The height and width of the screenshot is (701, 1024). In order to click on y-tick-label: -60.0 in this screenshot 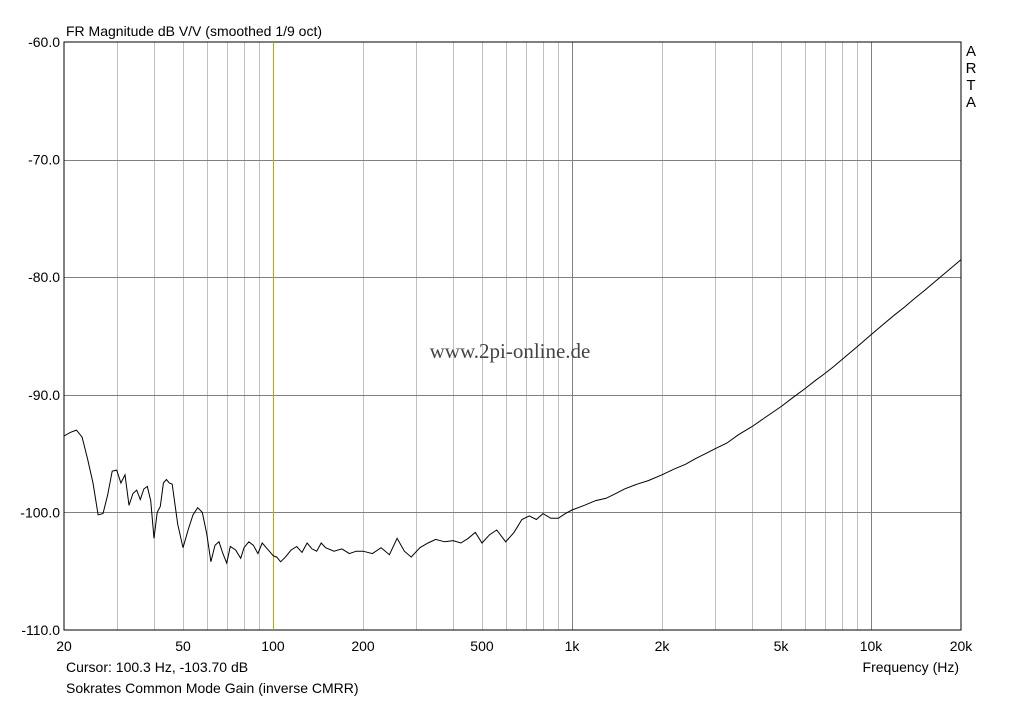, I will do `click(44, 42)`.